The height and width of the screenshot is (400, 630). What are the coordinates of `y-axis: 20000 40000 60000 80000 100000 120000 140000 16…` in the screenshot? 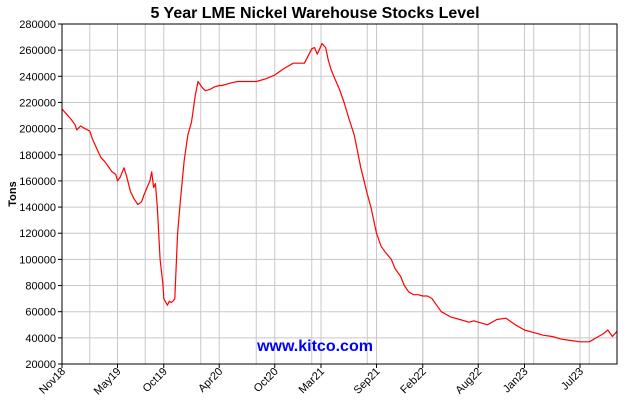 It's located at (40, 195).